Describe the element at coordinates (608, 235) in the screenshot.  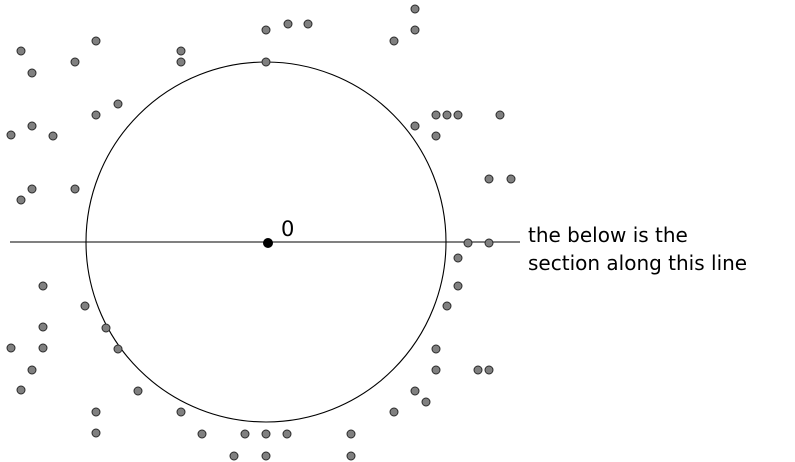
I see `section-caption-line-1: the below is the` at that location.